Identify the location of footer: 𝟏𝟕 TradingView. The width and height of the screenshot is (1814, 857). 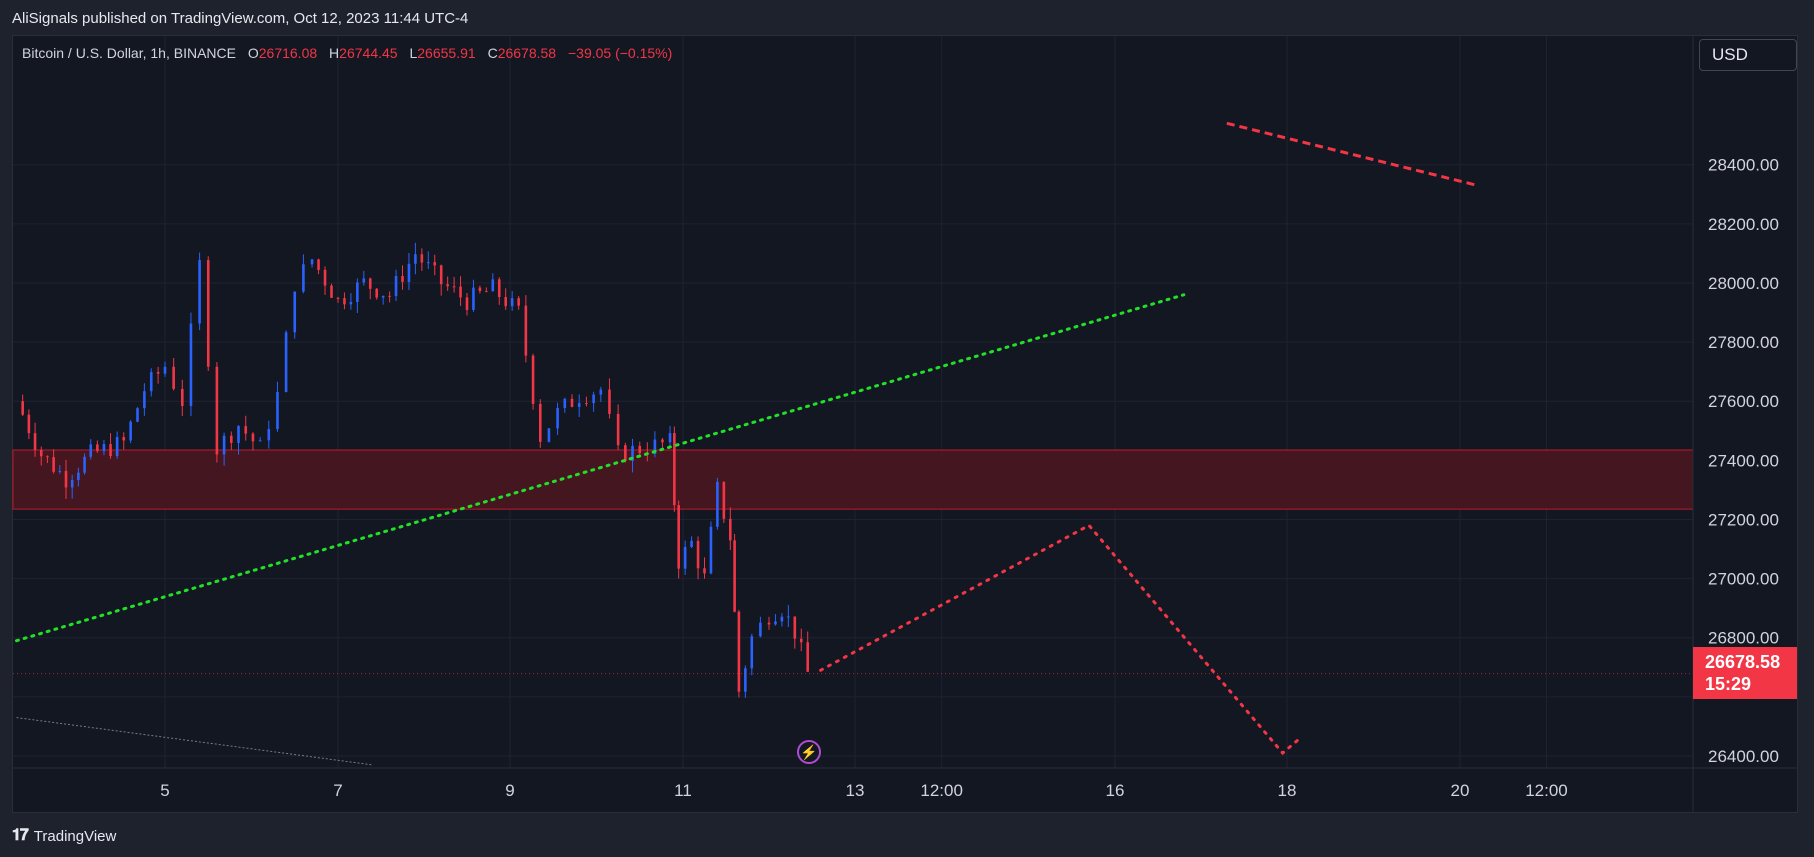
(64, 836).